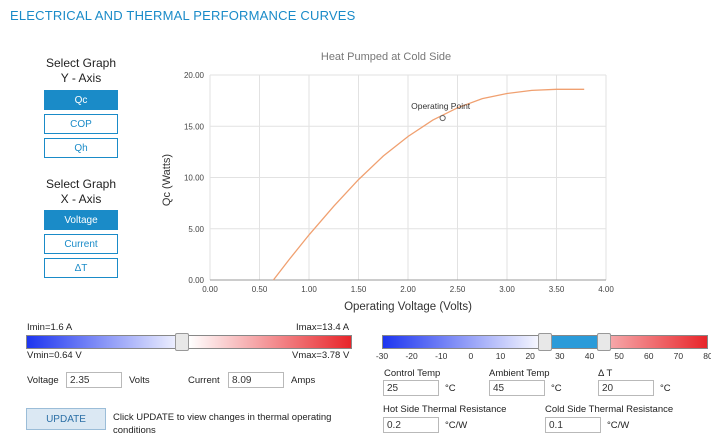  What do you see at coordinates (81, 184) in the screenshot?
I see `x-axis-label-line1: Select Graph` at bounding box center [81, 184].